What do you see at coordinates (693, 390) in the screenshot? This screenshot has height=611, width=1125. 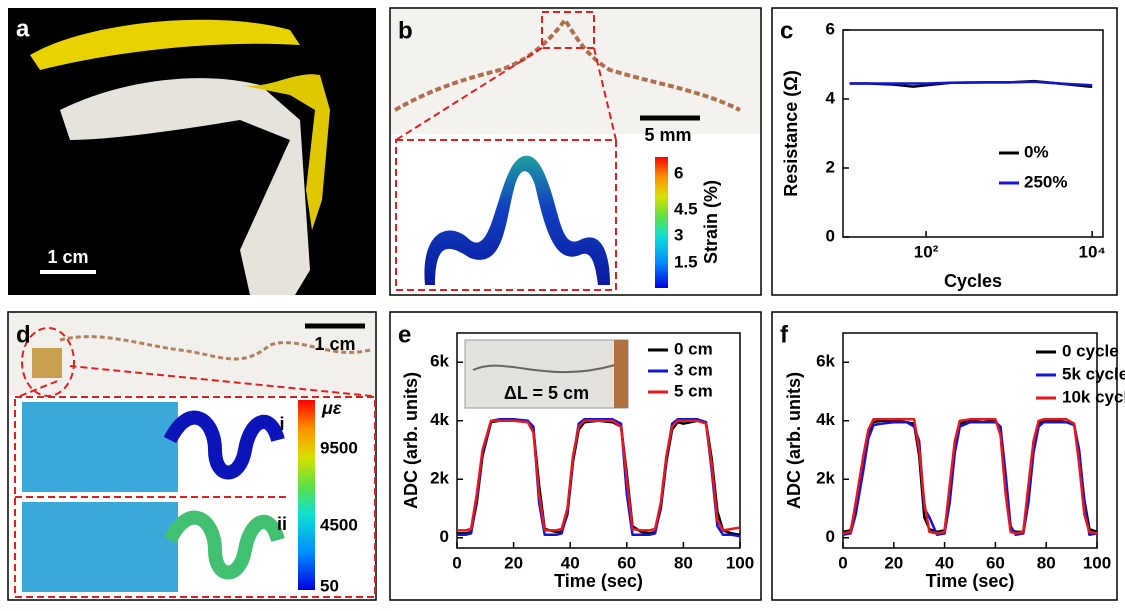 I see `legend-label: 5 cm` at bounding box center [693, 390].